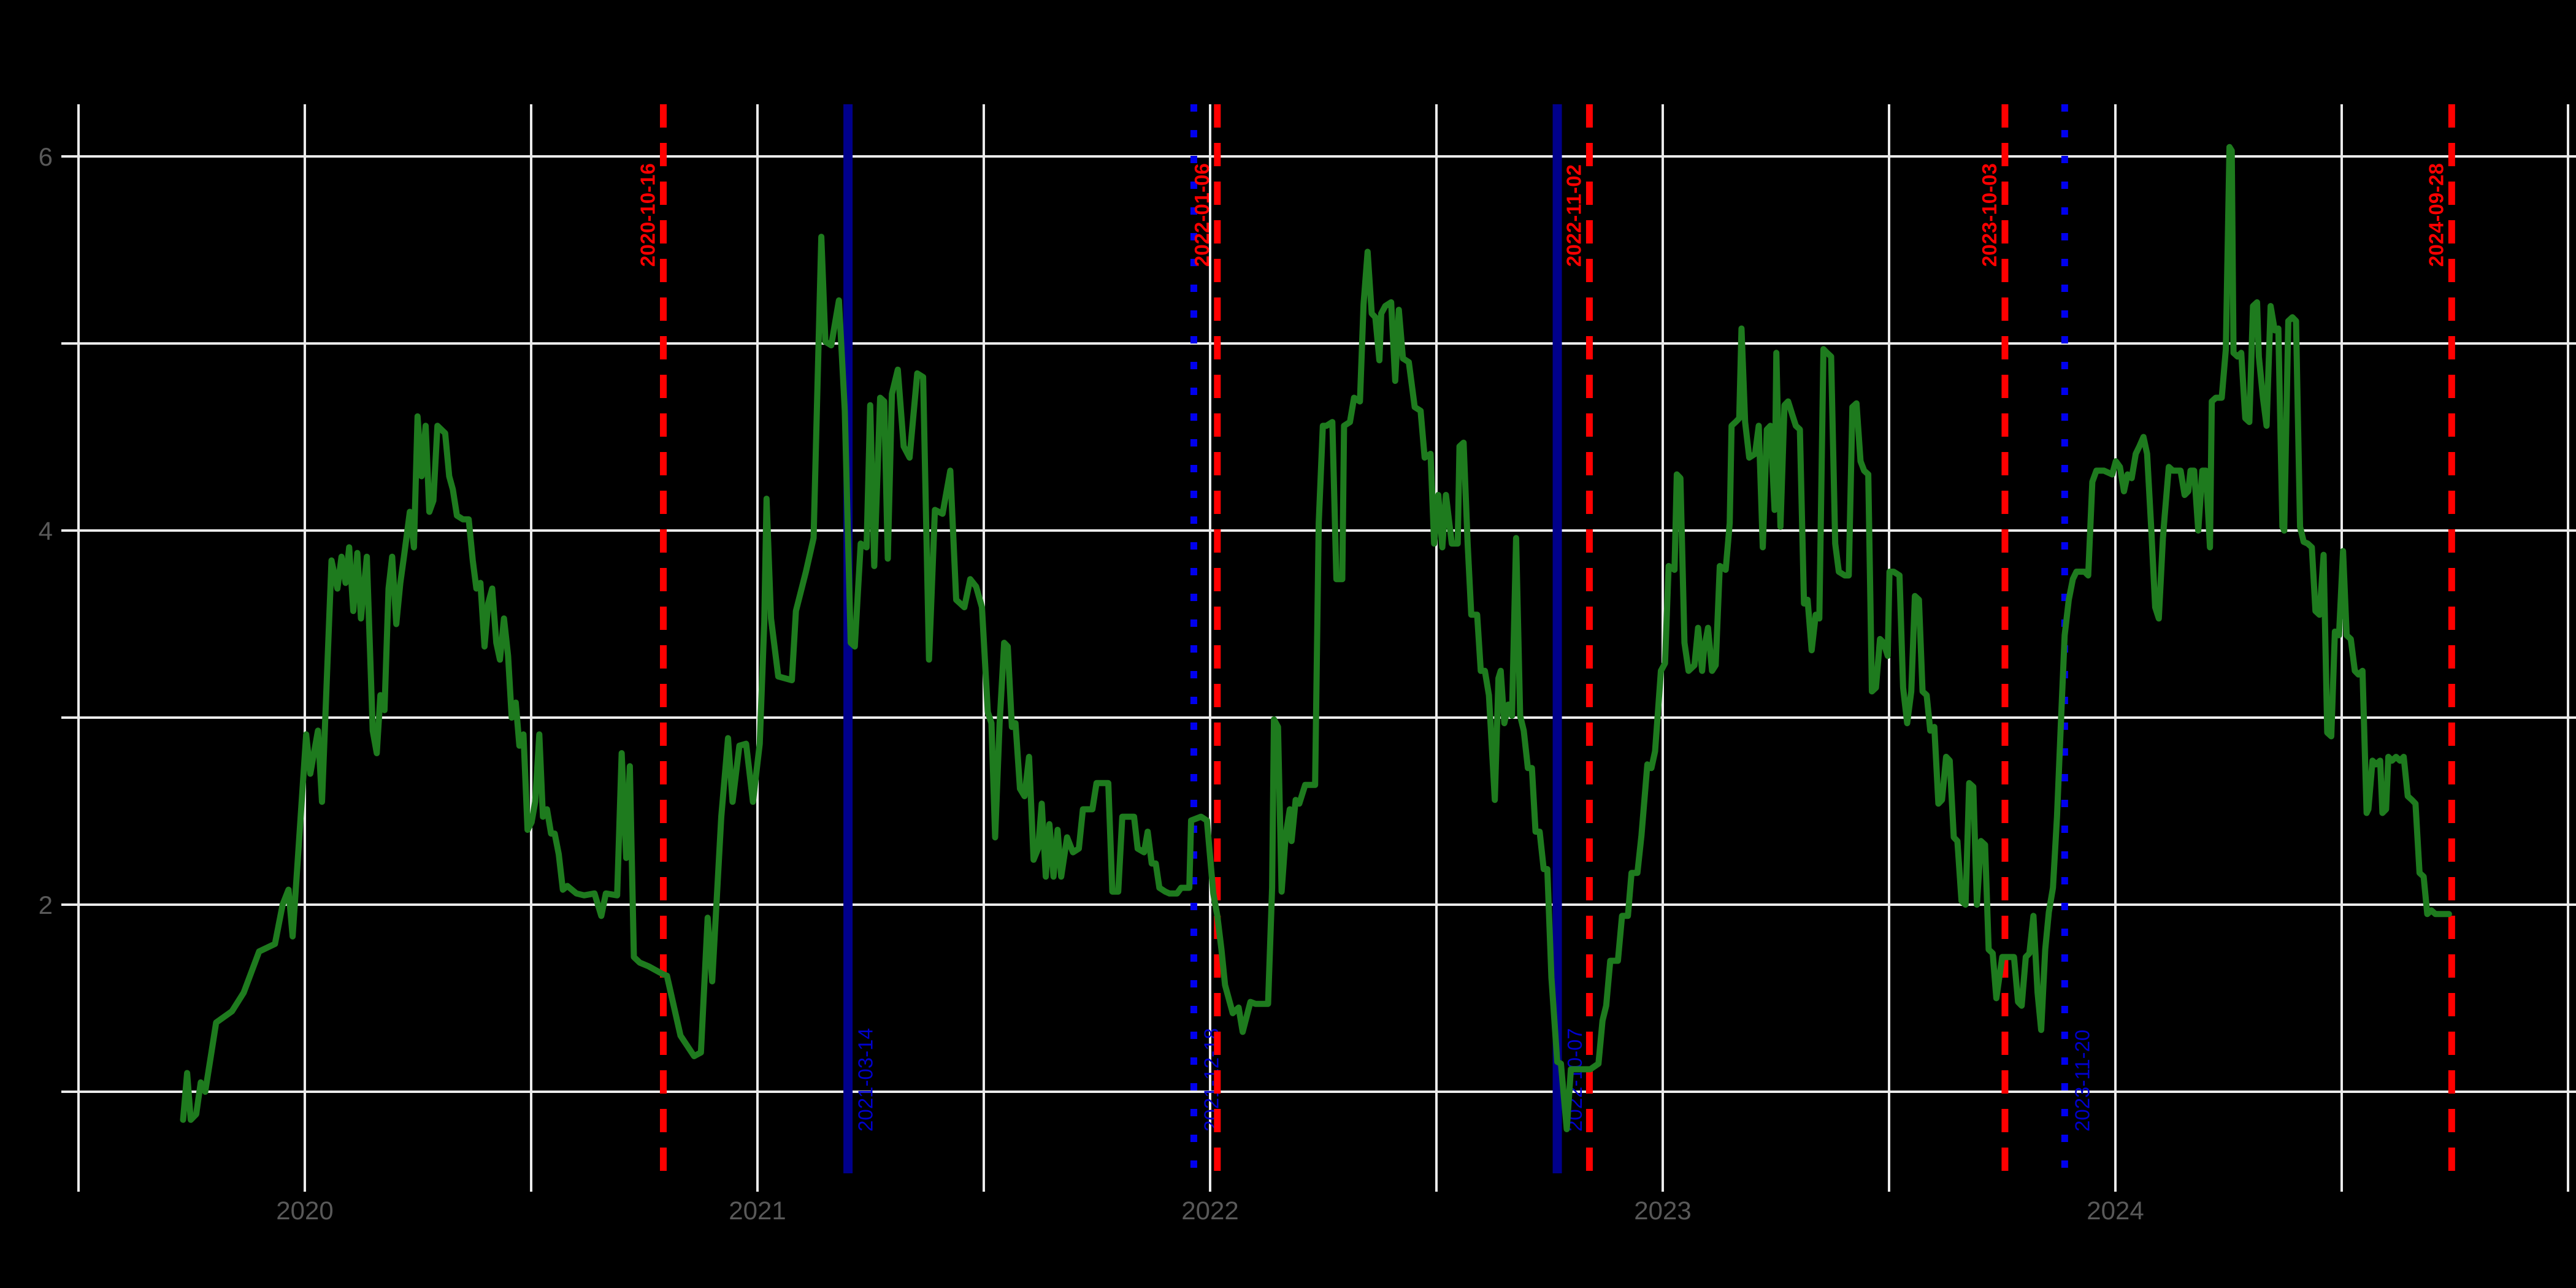 The image size is (2576, 1288). What do you see at coordinates (1201, 215) in the screenshot?
I see `event-line-label: 2022-01-06` at bounding box center [1201, 215].